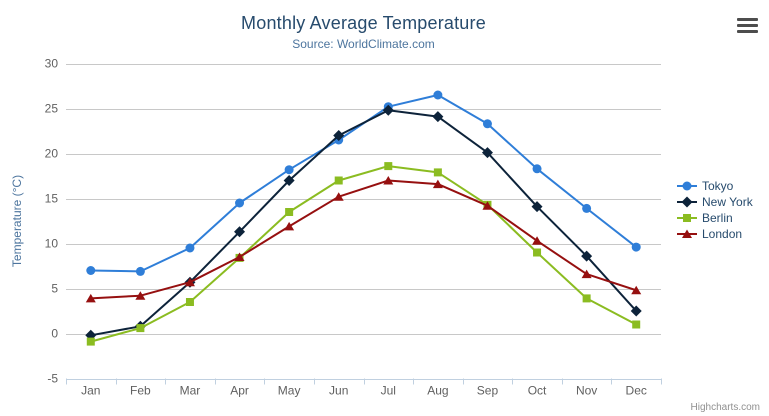 This screenshot has height=416, width=769. What do you see at coordinates (289, 212) in the screenshot?
I see `marker-berlin-may` at bounding box center [289, 212].